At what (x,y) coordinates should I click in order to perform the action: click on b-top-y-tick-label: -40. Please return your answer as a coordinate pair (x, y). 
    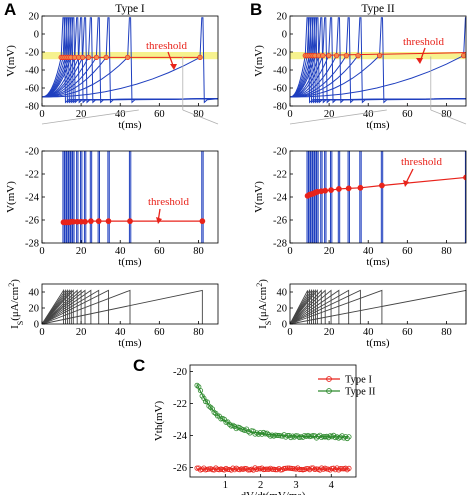
    Looking at the image, I should click on (280, 71).